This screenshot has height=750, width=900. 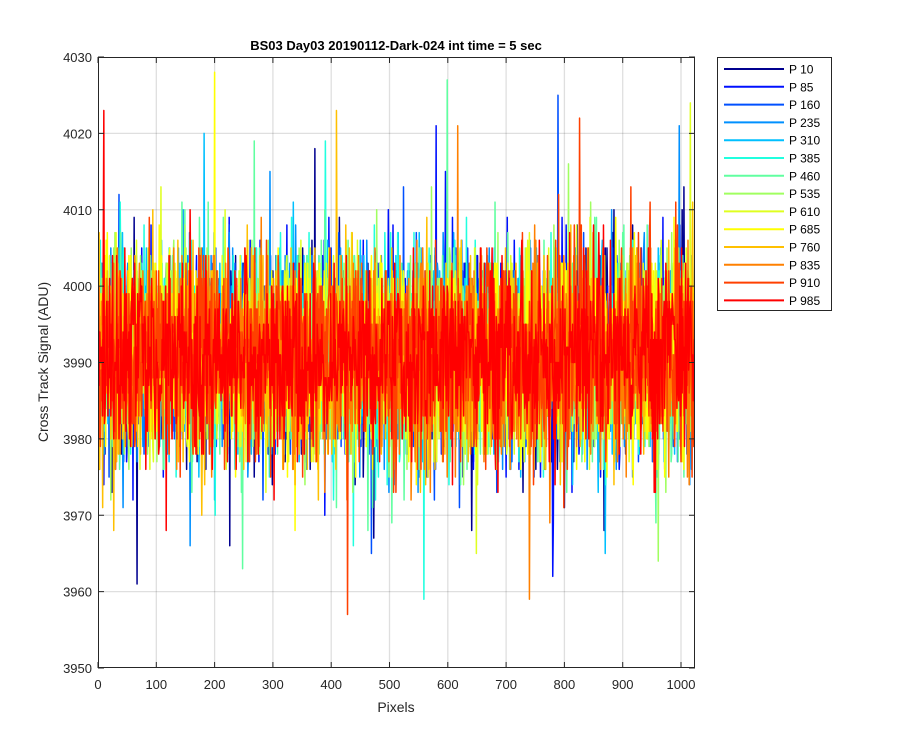 What do you see at coordinates (77, 286) in the screenshot?
I see `y-tick-label: 4000` at bounding box center [77, 286].